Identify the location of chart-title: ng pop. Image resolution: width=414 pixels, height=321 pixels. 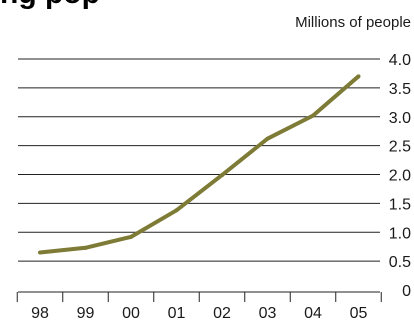
(50, 7).